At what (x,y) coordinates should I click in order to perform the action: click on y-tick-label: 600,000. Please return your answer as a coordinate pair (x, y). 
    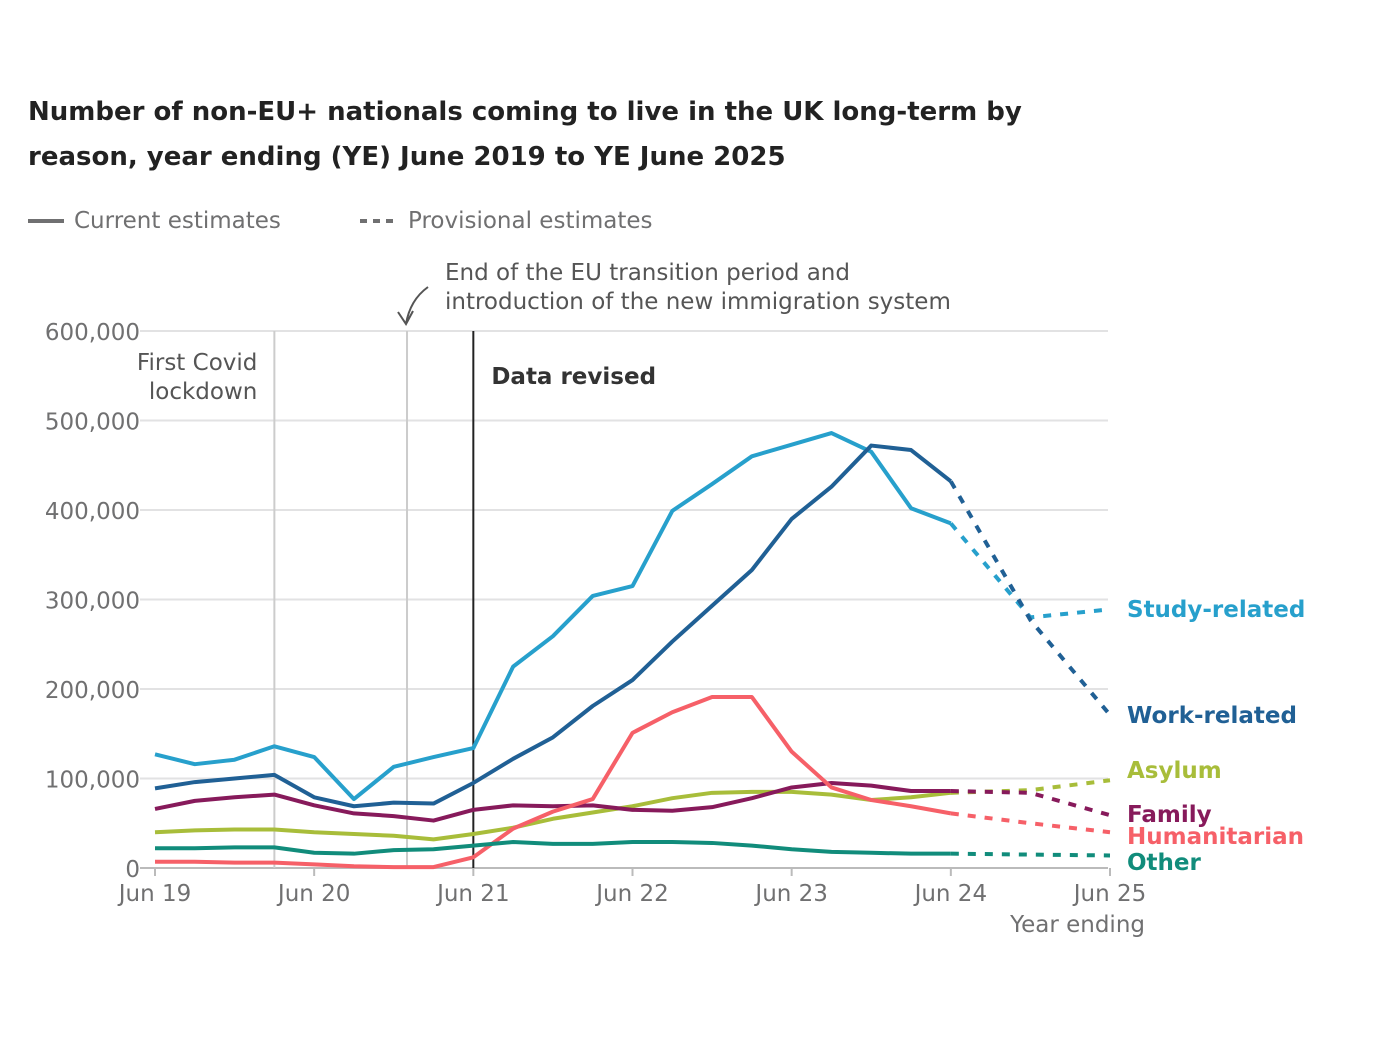
    Looking at the image, I should click on (92, 333).